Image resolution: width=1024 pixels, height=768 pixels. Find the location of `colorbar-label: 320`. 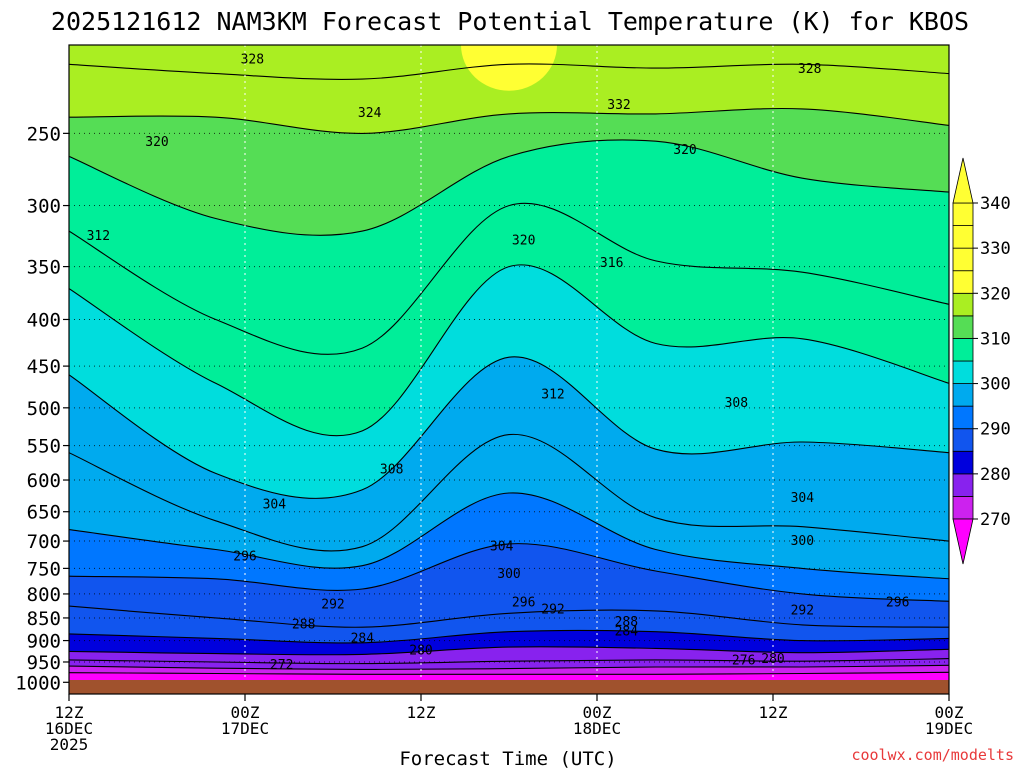

colorbar-label: 320 is located at coordinates (995, 294).